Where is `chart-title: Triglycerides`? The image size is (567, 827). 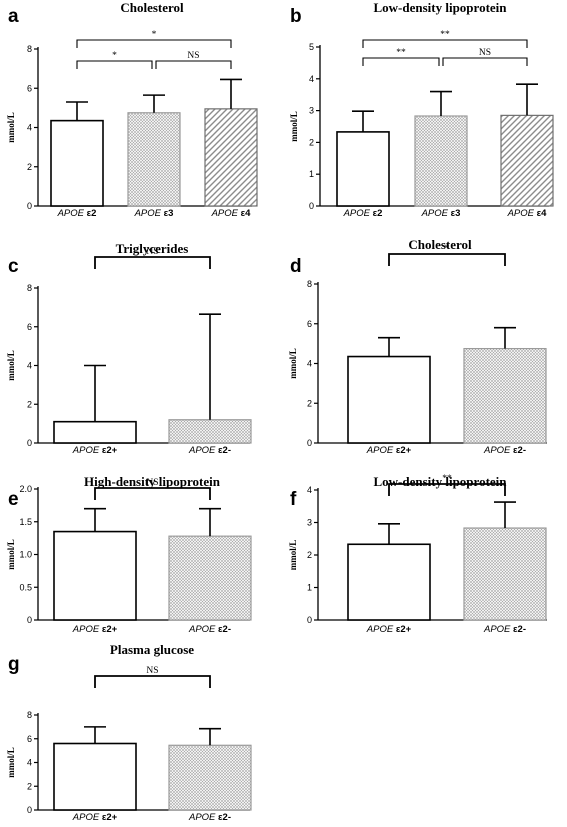 chart-title: Triglycerides is located at coordinates (152, 248).